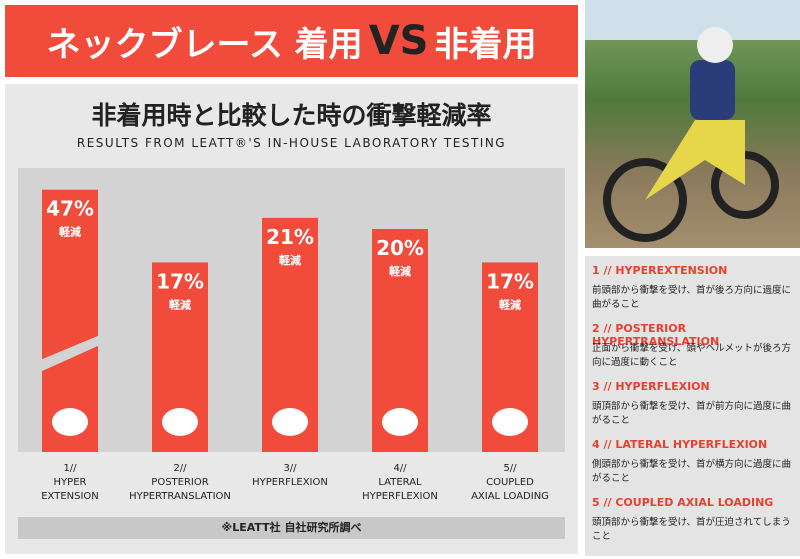 Image resolution: width=800 pixels, height=559 pixels. I want to click on banner: ネックブレース 着用 VS 非着用, so click(291, 41).